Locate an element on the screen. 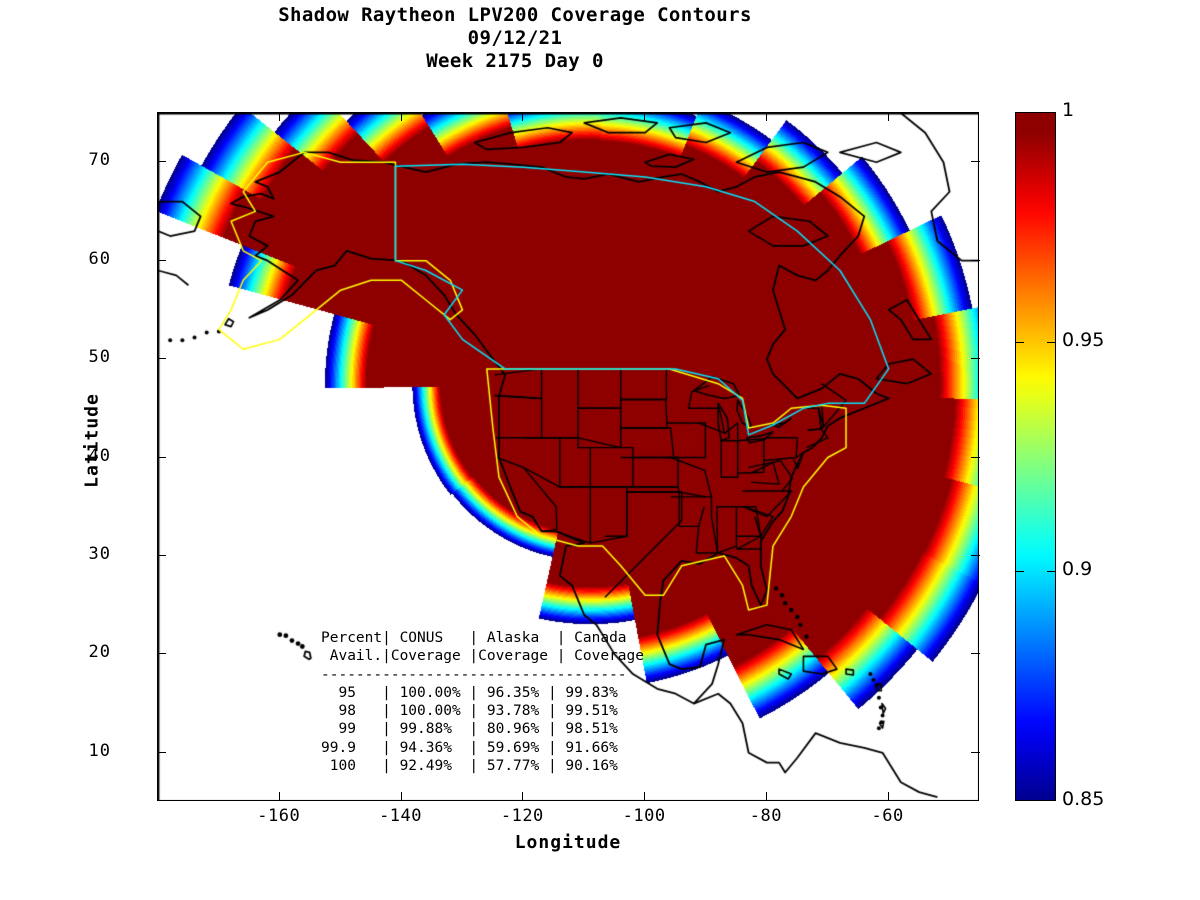  x-axis-title: Longitude is located at coordinates (568, 842).